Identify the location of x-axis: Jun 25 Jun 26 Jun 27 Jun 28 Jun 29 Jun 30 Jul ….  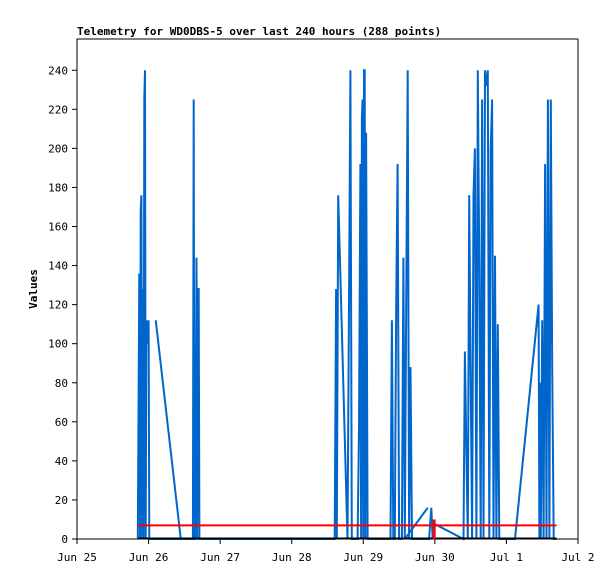
(326, 551).